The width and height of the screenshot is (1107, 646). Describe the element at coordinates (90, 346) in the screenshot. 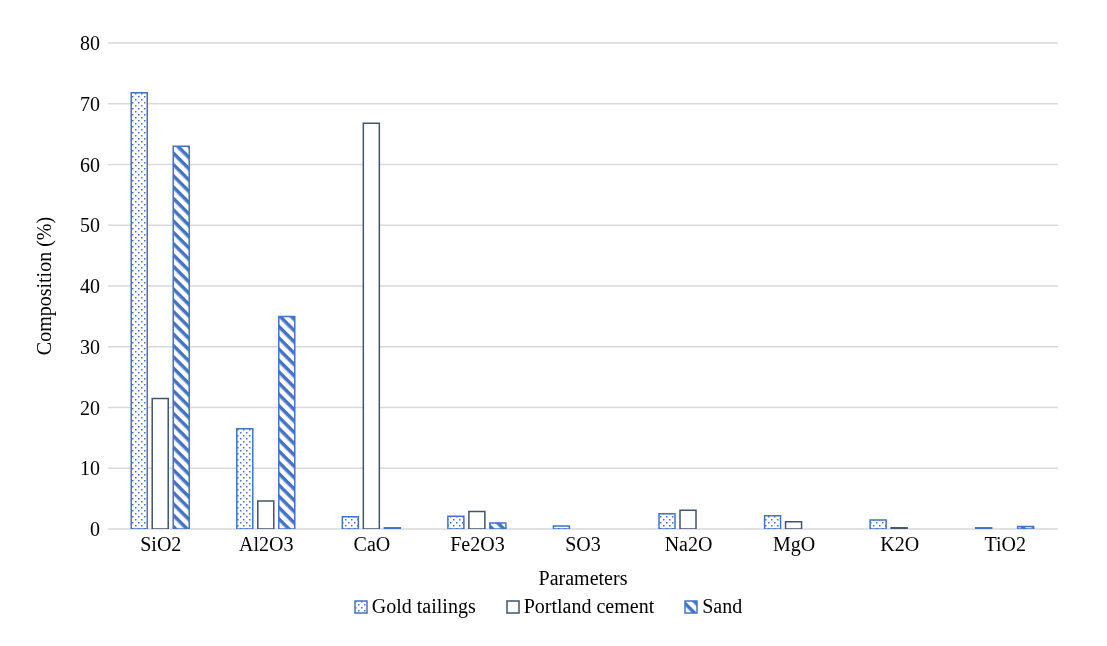

I see `y-tick-label: 30` at that location.